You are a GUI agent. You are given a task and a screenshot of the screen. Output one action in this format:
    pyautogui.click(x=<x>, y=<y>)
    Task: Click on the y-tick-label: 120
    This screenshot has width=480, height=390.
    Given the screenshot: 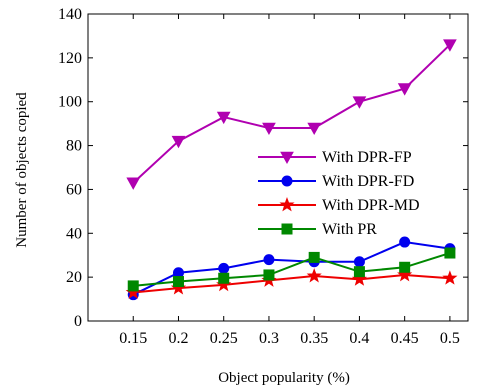 What is the action you would take?
    pyautogui.click(x=70, y=58)
    